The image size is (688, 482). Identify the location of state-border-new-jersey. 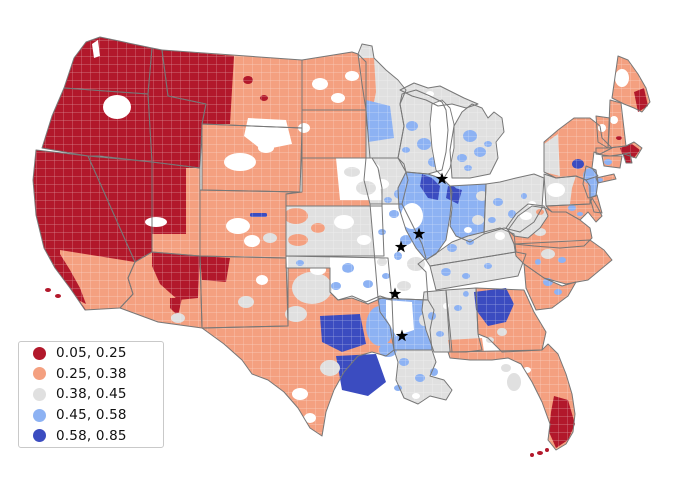
(590, 182).